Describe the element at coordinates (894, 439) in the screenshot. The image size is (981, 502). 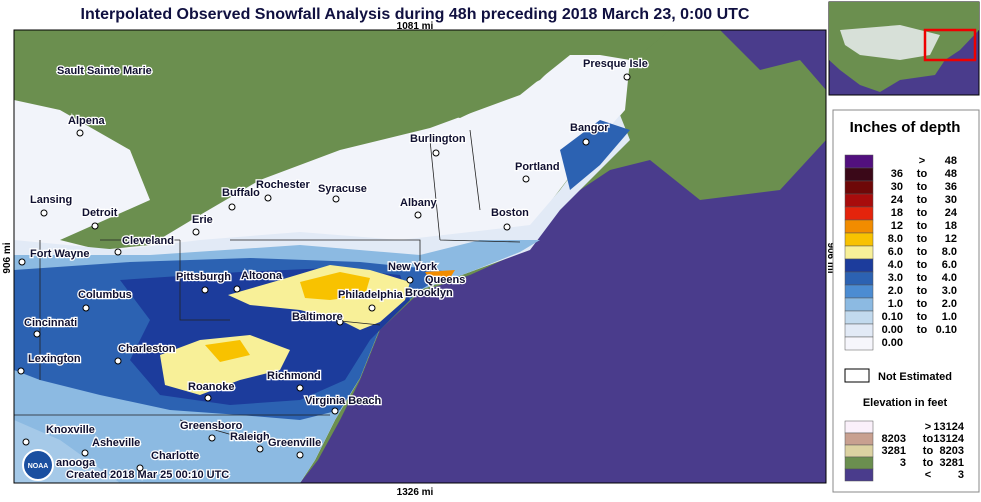
I see `legend-min: 8203` at that location.